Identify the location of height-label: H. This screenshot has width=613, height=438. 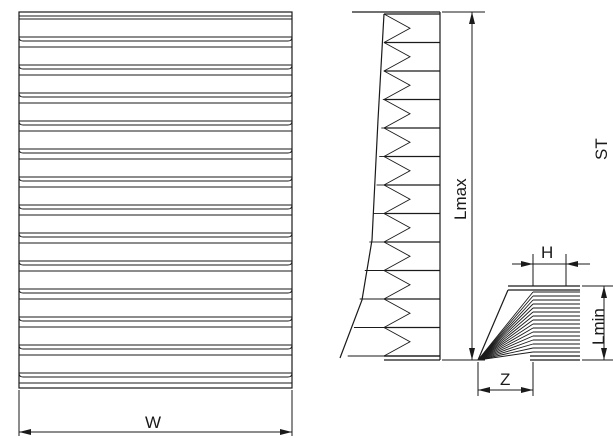
(547, 252).